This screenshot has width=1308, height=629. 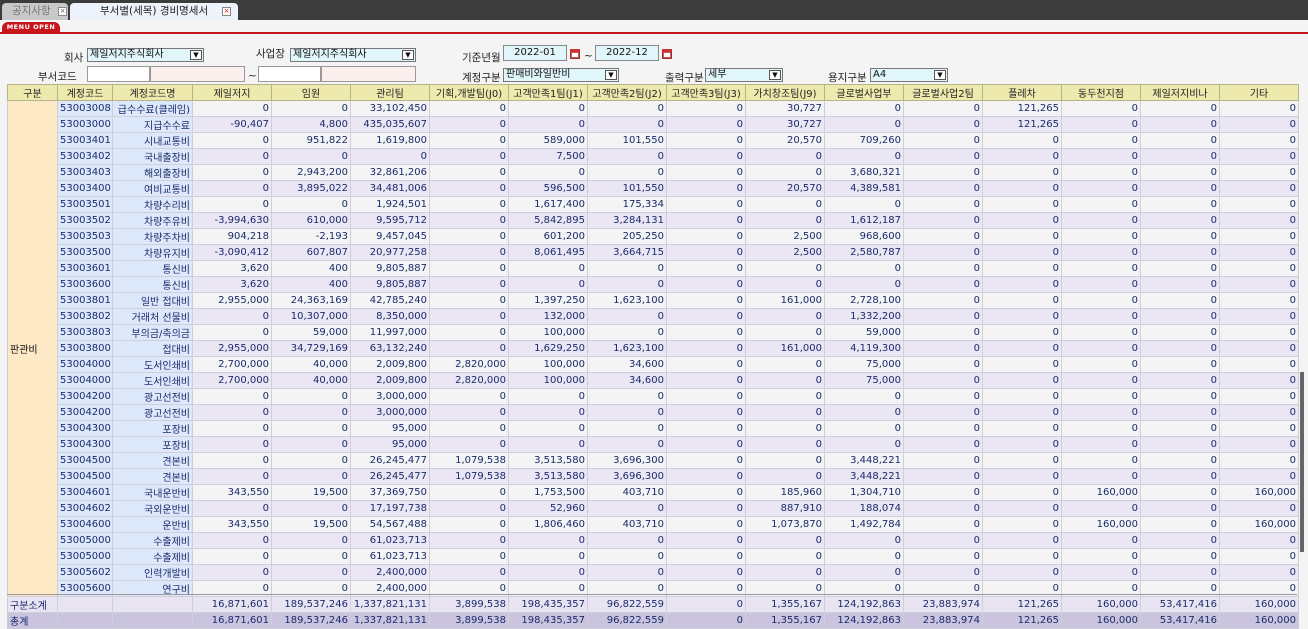 What do you see at coordinates (232, 92) in the screenshot?
I see `column-header: 제일저지` at bounding box center [232, 92].